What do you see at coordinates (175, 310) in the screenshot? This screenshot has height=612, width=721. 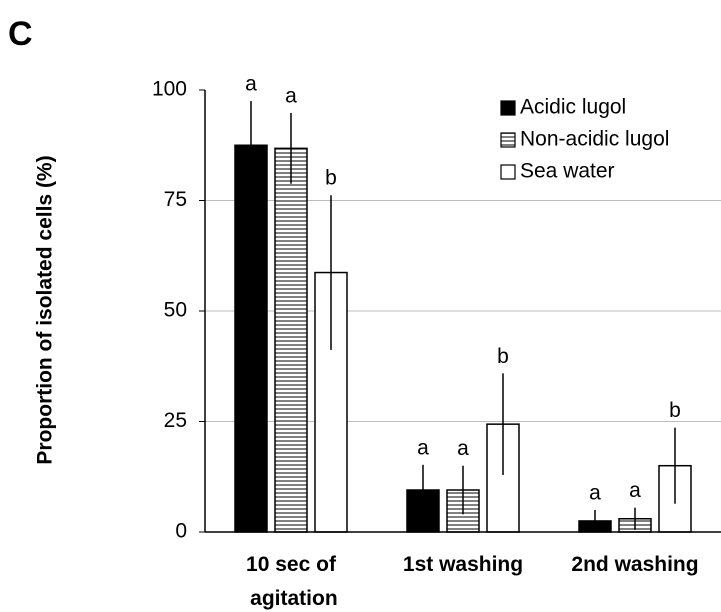 I see `y-tick-label: 50` at bounding box center [175, 310].